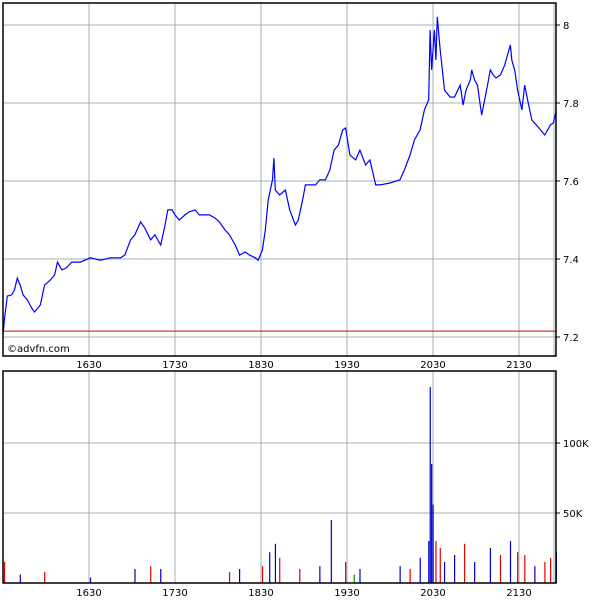  I want to click on watermark: ©advfn.com, so click(38, 349).